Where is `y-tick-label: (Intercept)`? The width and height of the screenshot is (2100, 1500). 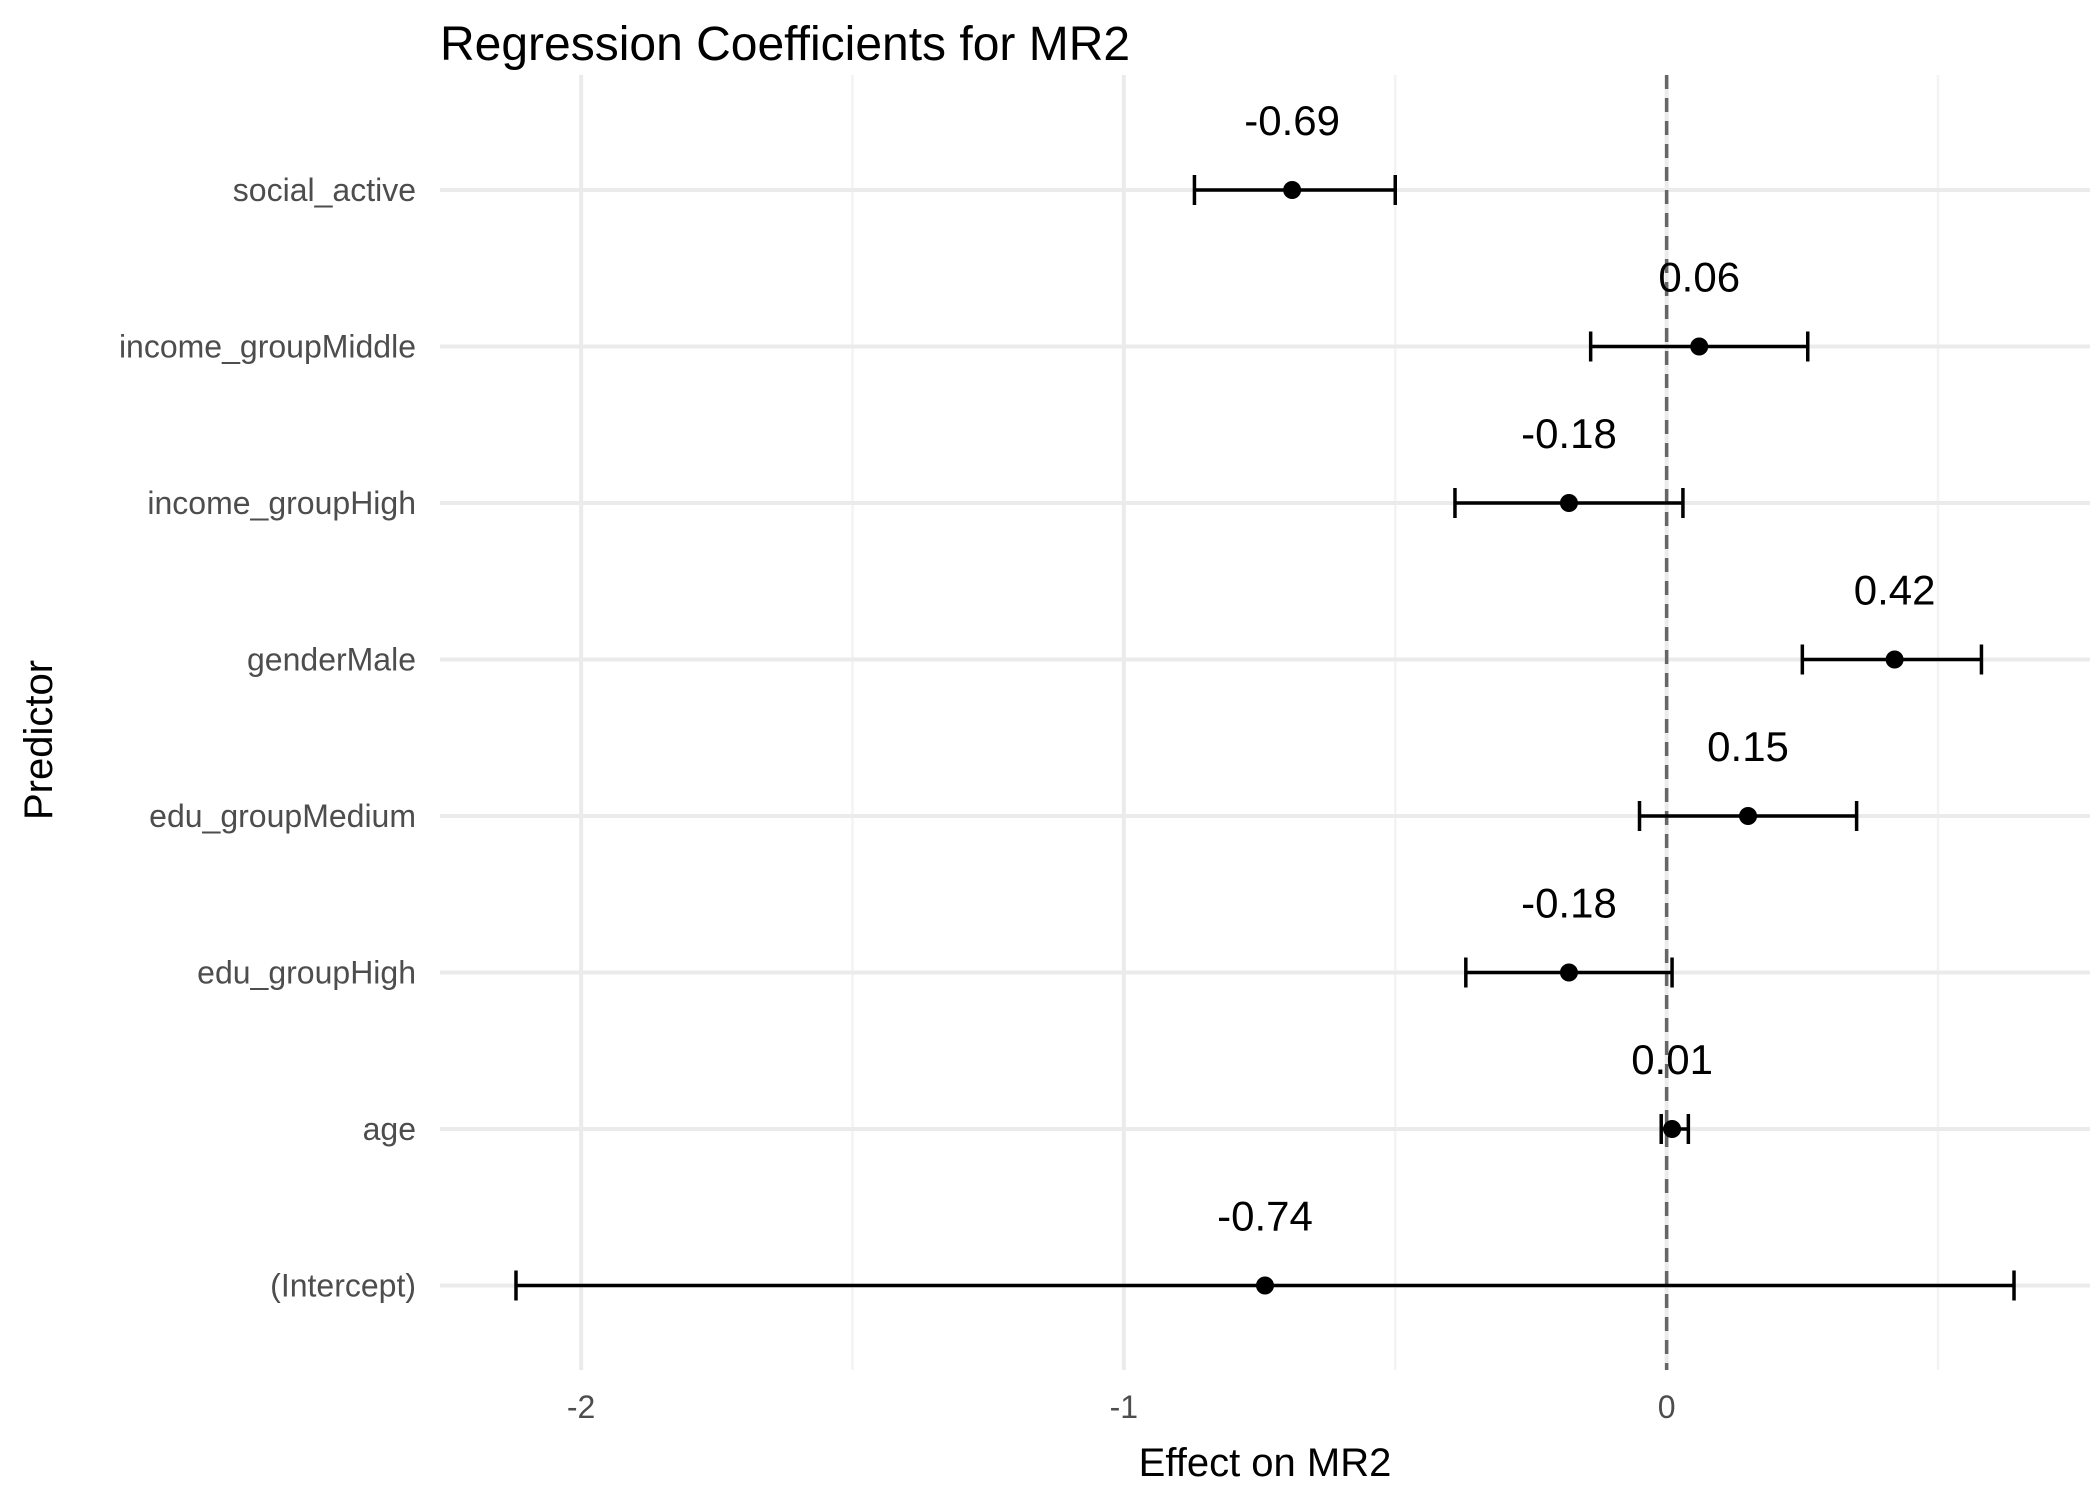
y-tick-label: (Intercept) is located at coordinates (343, 1286).